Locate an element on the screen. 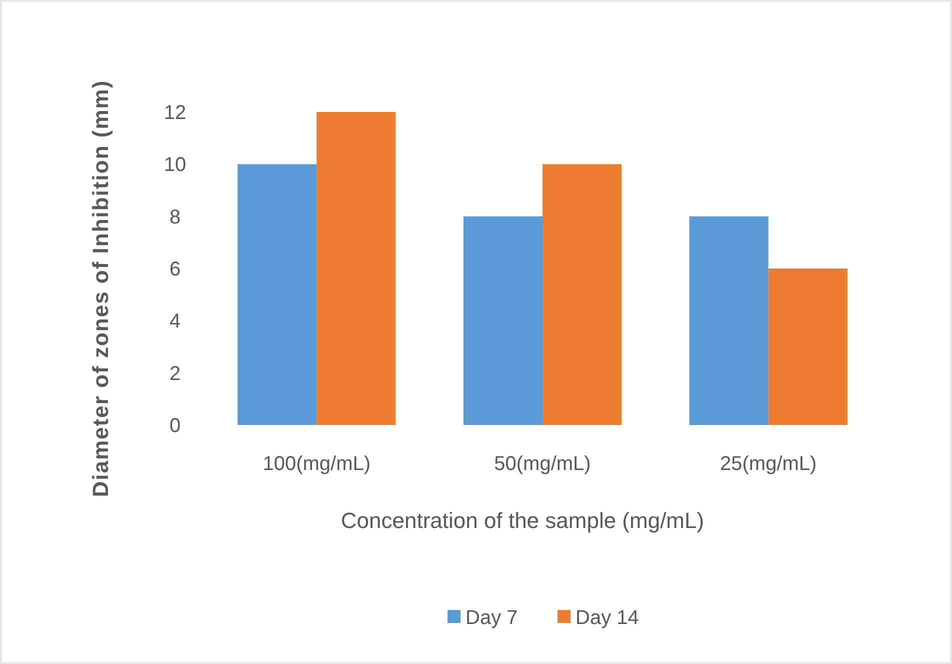 The width and height of the screenshot is (952, 664). x-tick-label: 25(mg/mL) is located at coordinates (768, 464).